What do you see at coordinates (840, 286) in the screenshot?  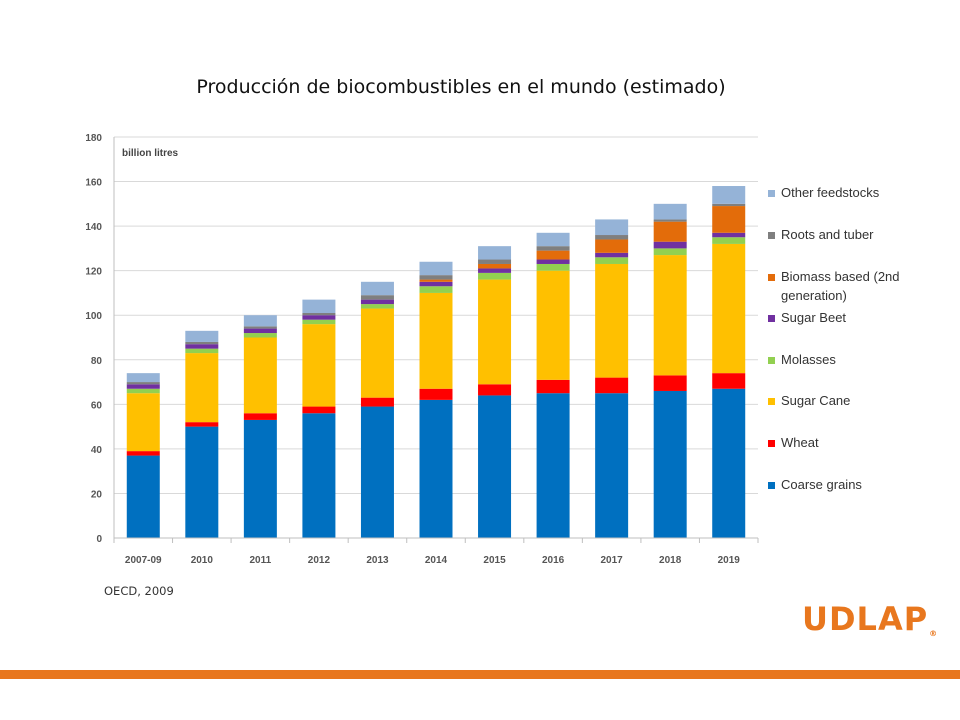 I see `legend-label: Biomass based (2nd generation)` at bounding box center [840, 286].